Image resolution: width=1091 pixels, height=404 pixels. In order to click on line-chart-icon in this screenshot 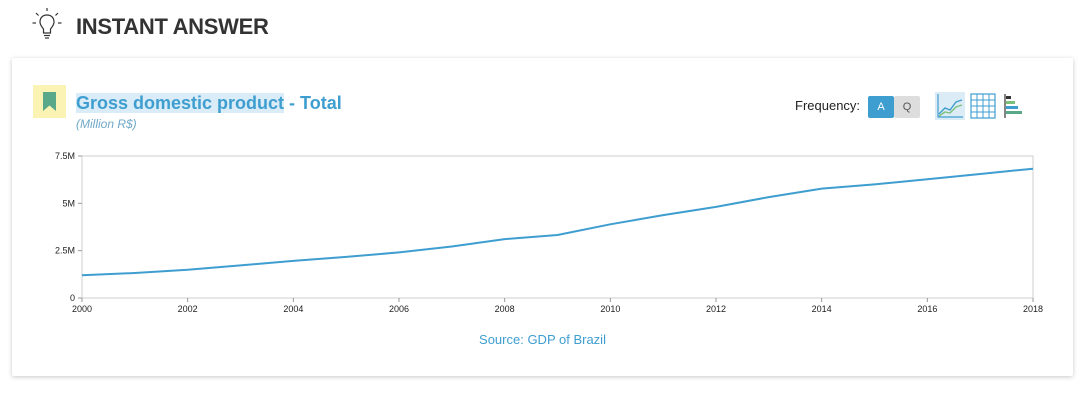, I will do `click(950, 106)`.